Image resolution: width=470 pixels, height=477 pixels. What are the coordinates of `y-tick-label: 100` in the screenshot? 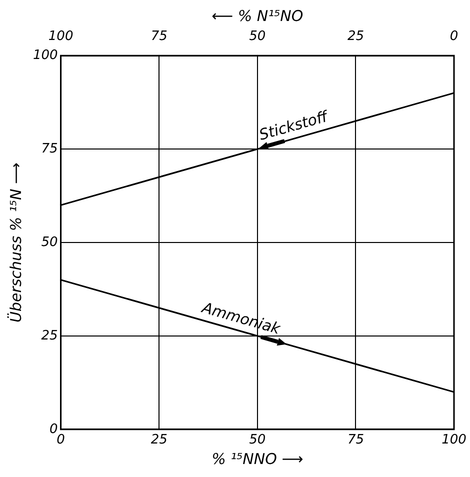 It's located at (45, 55).